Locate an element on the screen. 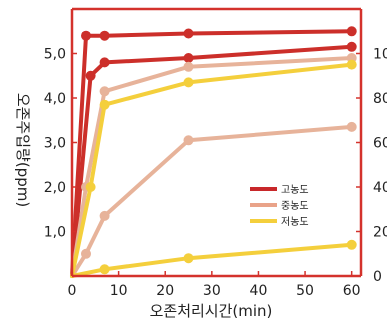 The image size is (387, 324). y-right-tick-label-0: 0 is located at coordinates (377, 277).